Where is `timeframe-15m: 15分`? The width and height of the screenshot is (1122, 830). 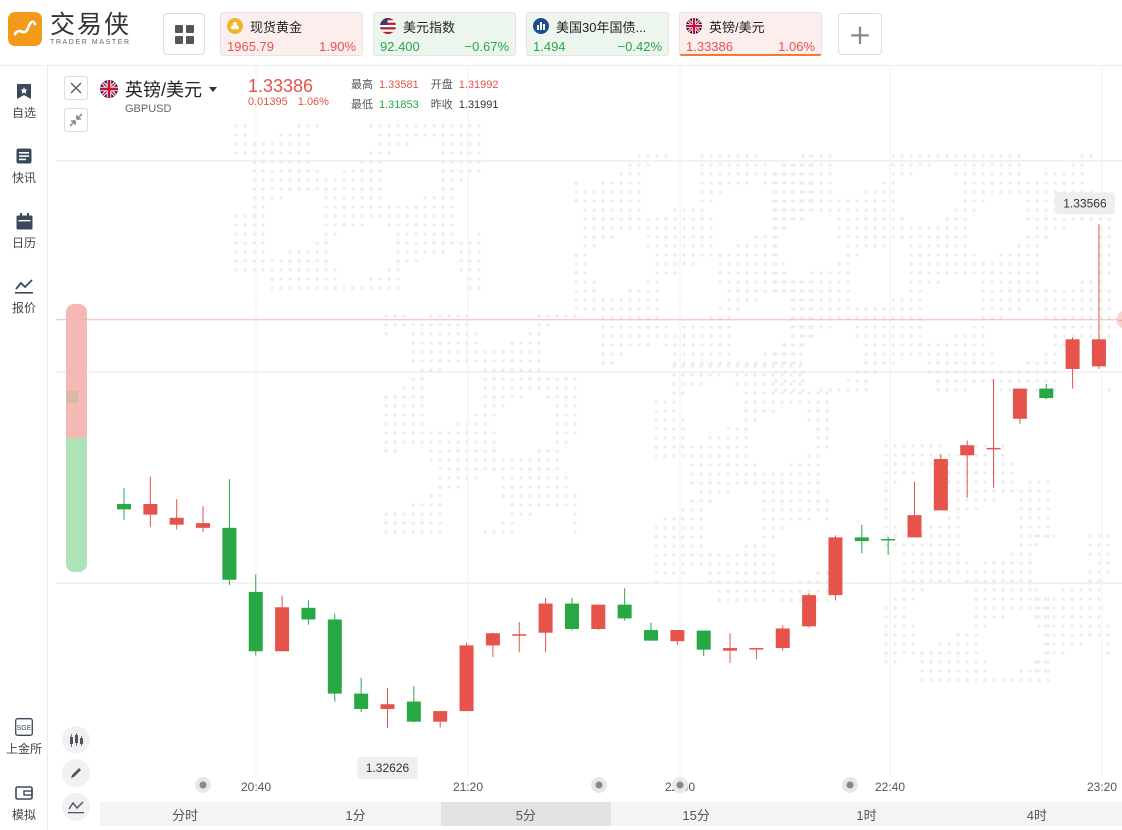 timeframe-15m: 15分 is located at coordinates (696, 815).